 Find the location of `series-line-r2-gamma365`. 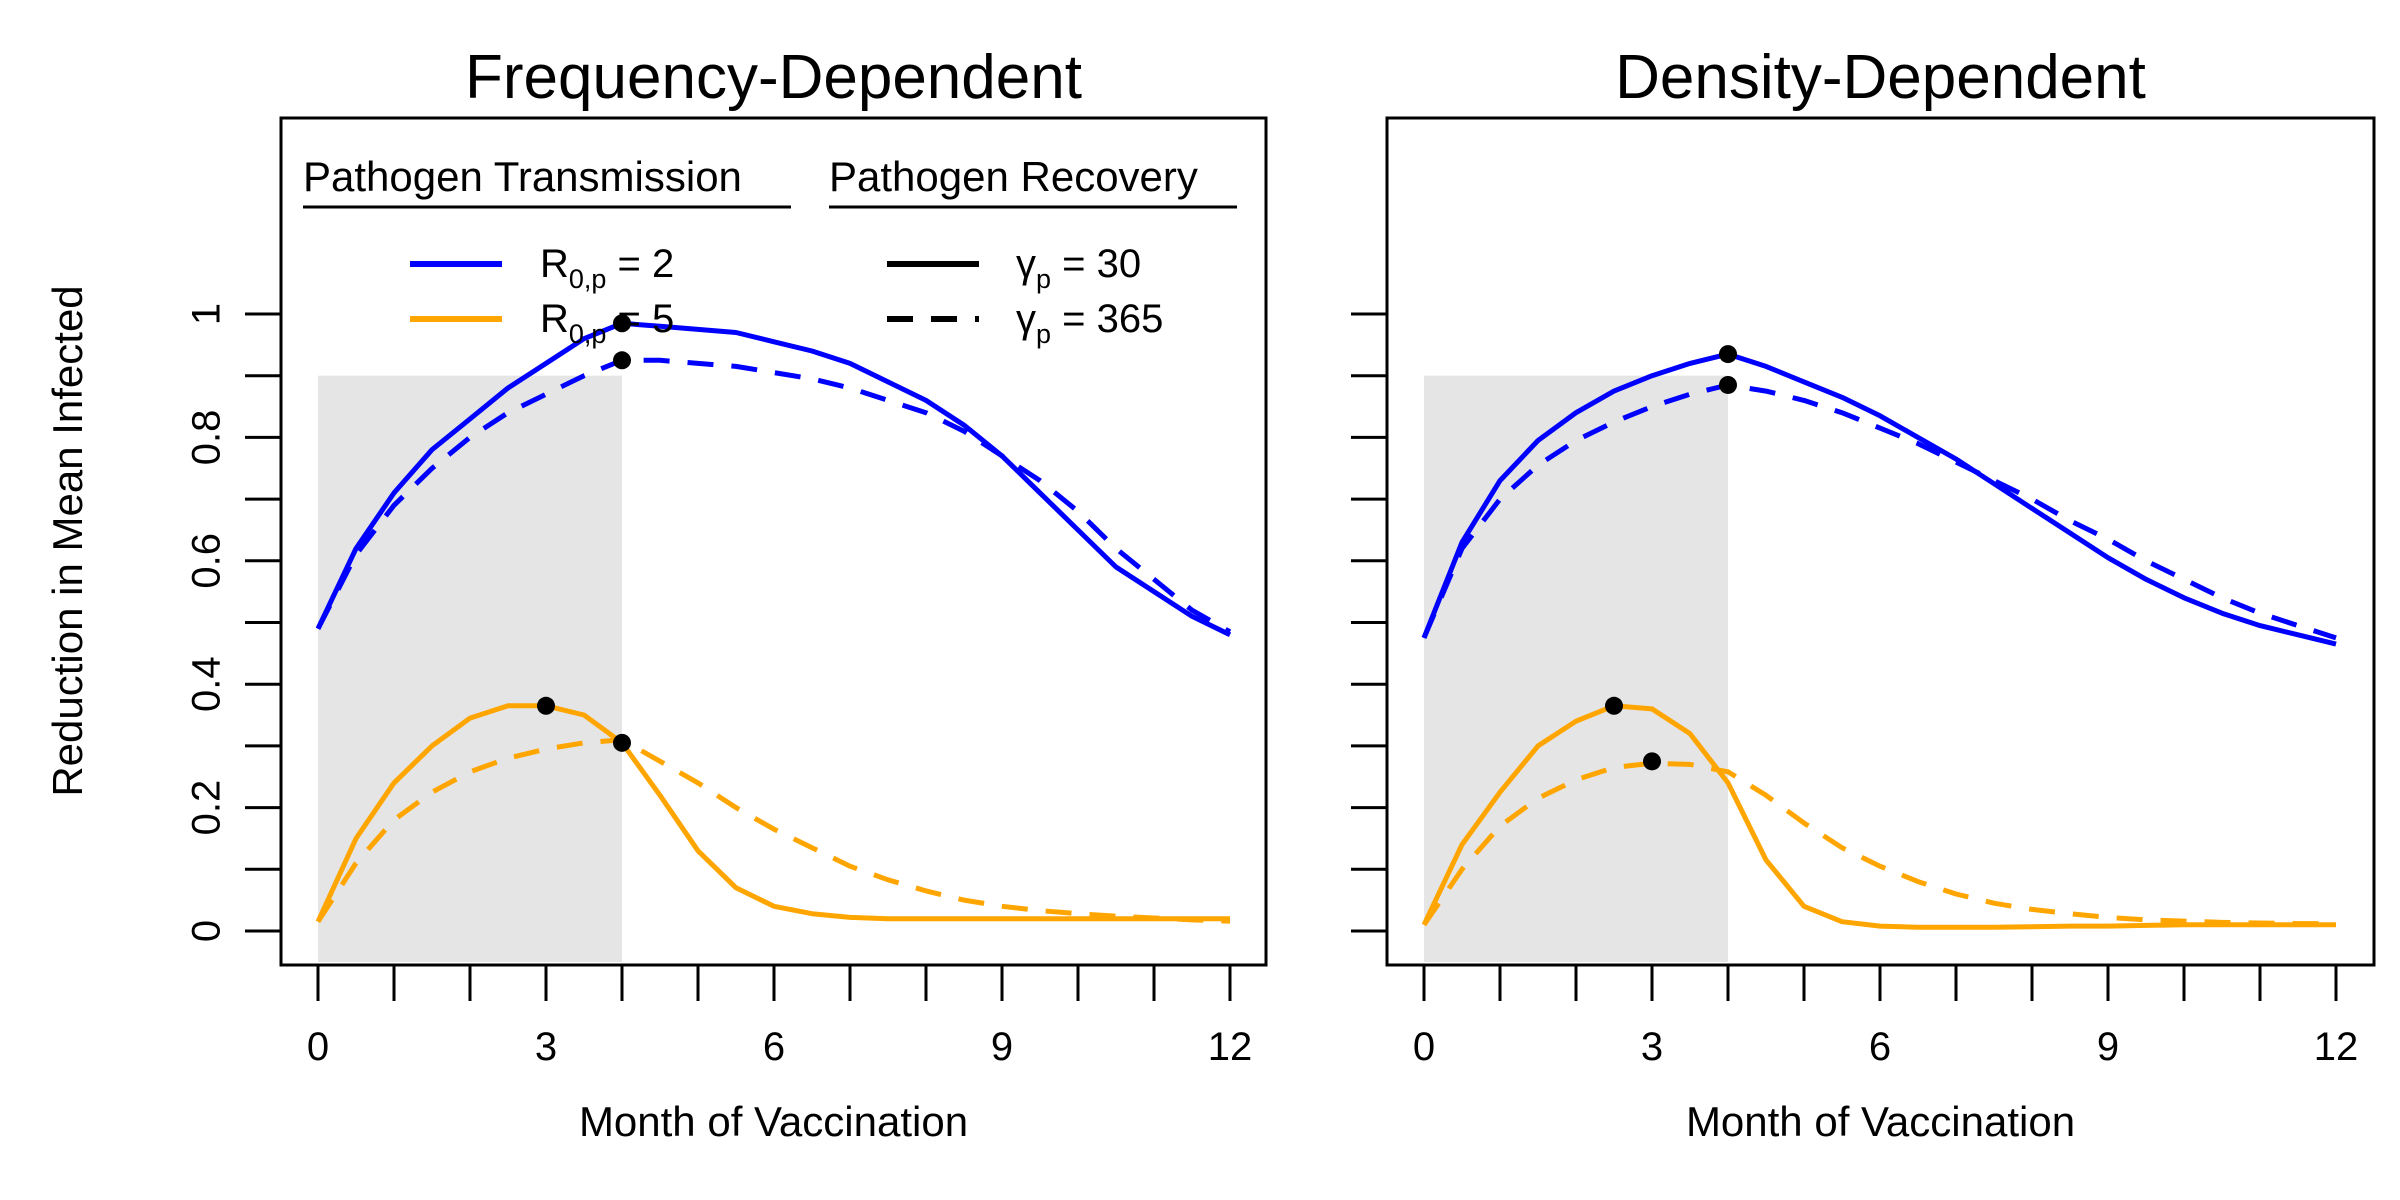

series-line-r2-gamma365 is located at coordinates (1879, 511).